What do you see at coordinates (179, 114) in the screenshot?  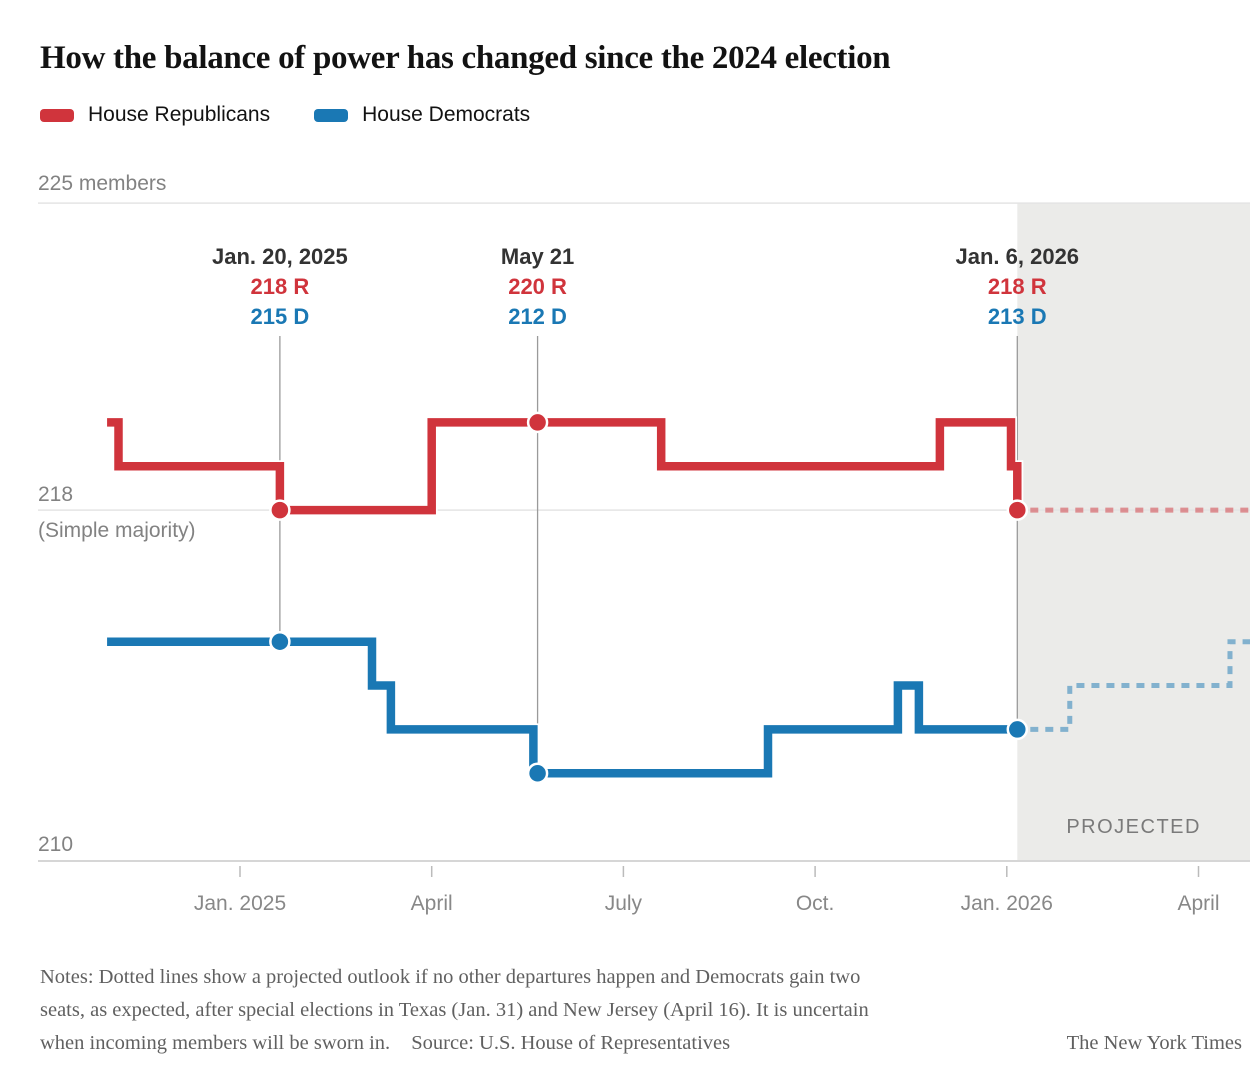 I see `legend-label-republicans: House Republicans` at bounding box center [179, 114].